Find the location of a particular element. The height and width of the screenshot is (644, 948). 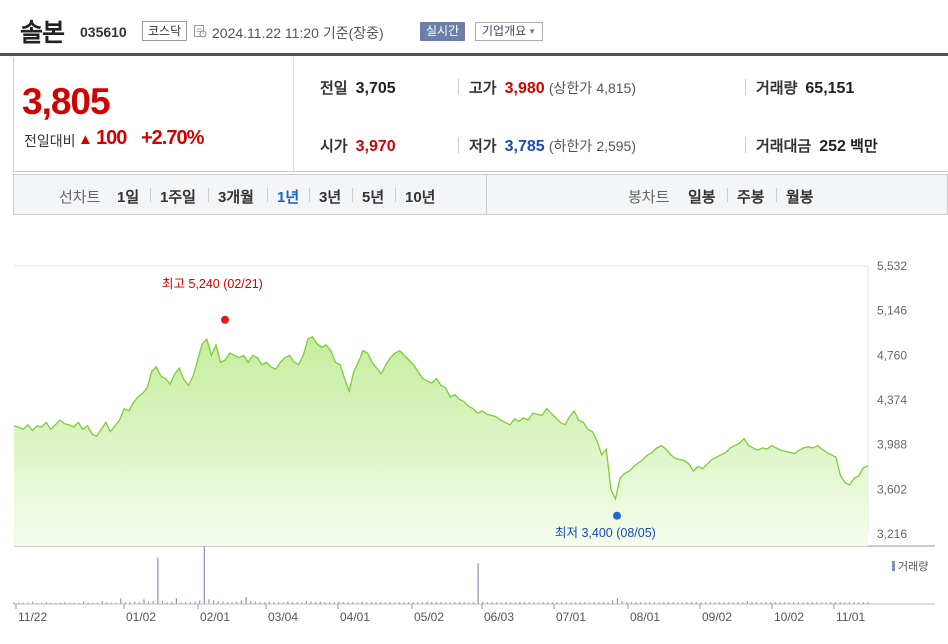

open-value: 3,970 is located at coordinates (375, 146).